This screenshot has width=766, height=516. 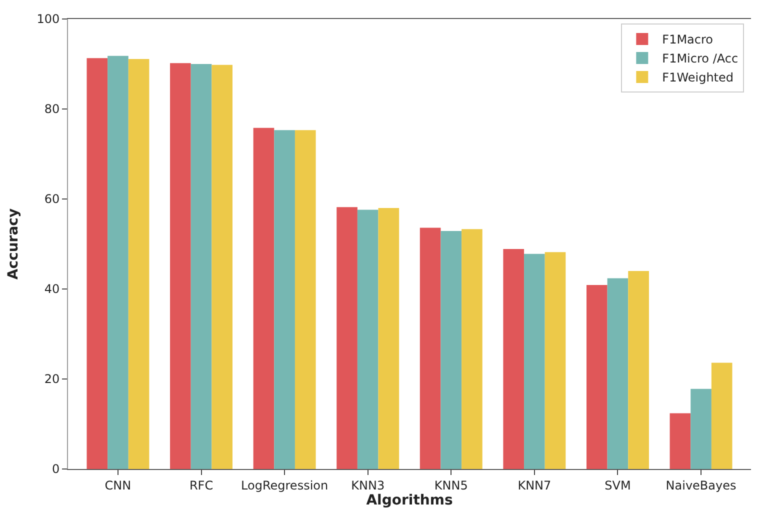 What do you see at coordinates (535, 485) in the screenshot?
I see `x-tick-label: KNN7` at bounding box center [535, 485].